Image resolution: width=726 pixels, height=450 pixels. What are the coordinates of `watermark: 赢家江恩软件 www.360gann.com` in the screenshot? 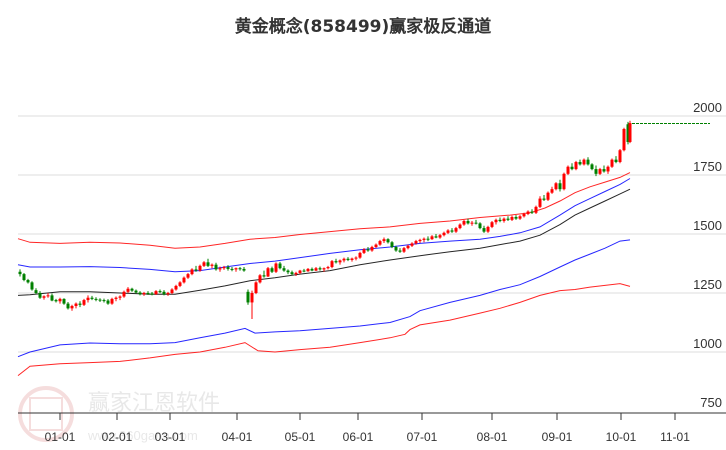 It's located at (119, 414).